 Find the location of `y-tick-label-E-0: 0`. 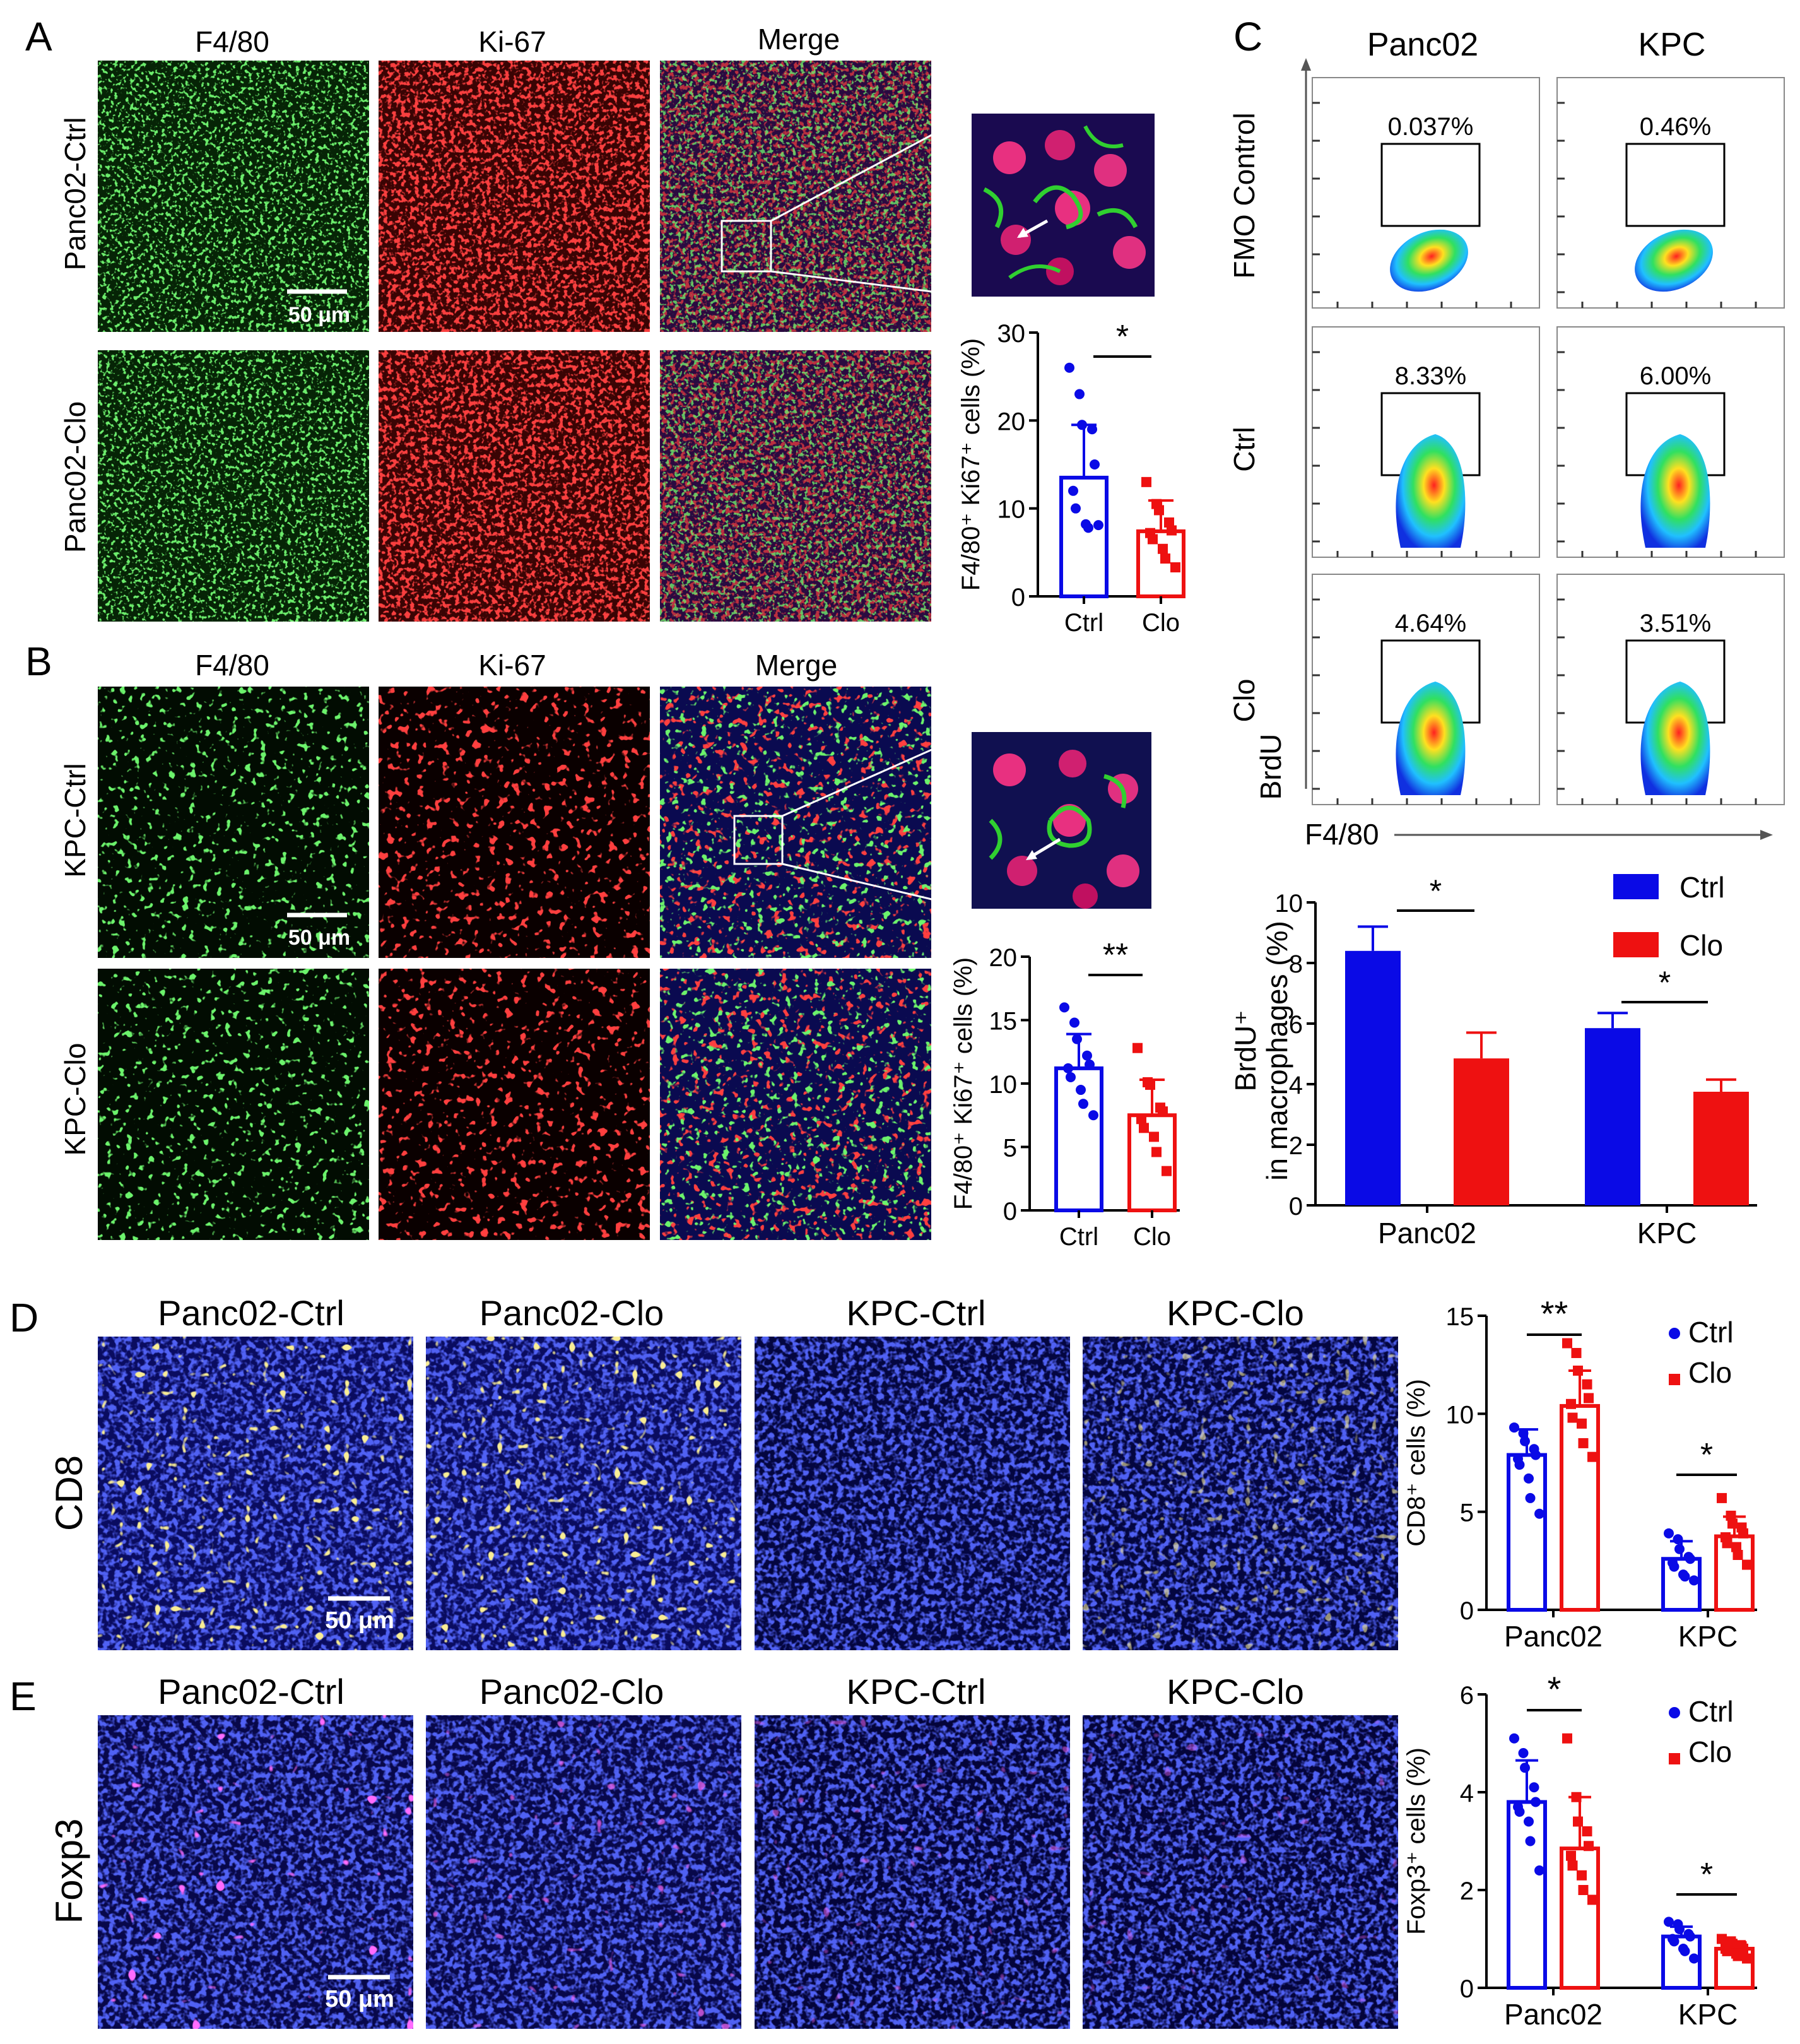

y-tick-label-E-0: 0 is located at coordinates (1467, 1989).